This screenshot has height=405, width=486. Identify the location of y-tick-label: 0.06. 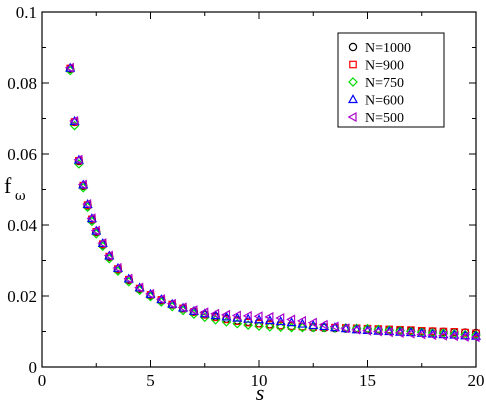
(22, 154).